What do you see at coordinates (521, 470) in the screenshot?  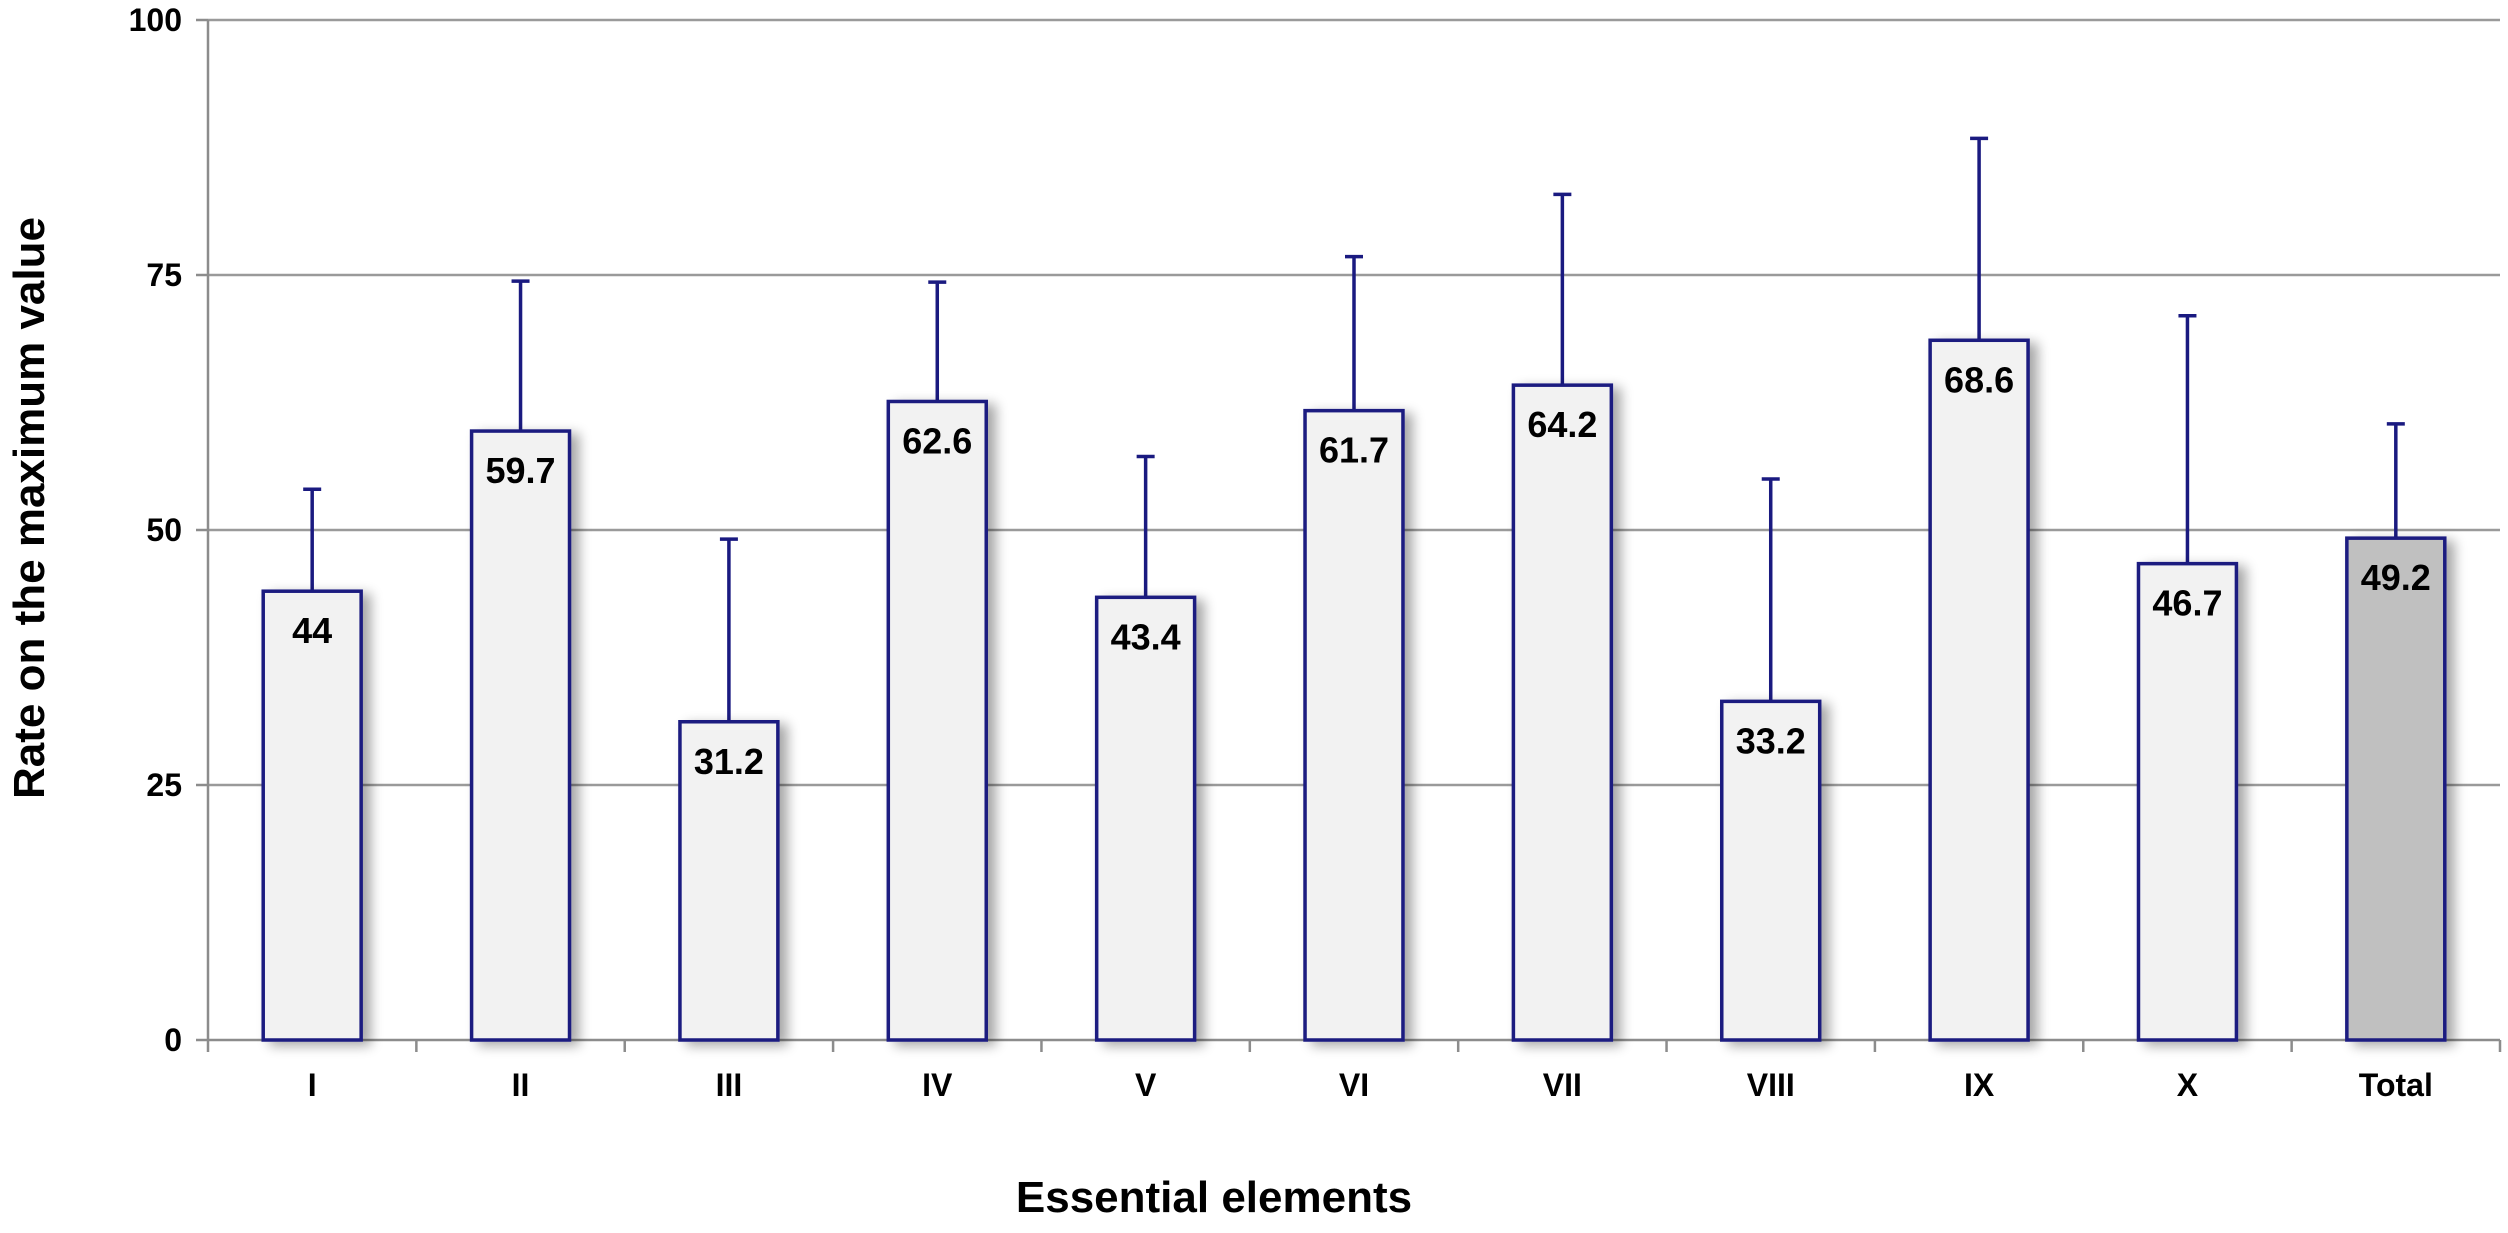 I see `data-label: 59.7` at bounding box center [521, 470].